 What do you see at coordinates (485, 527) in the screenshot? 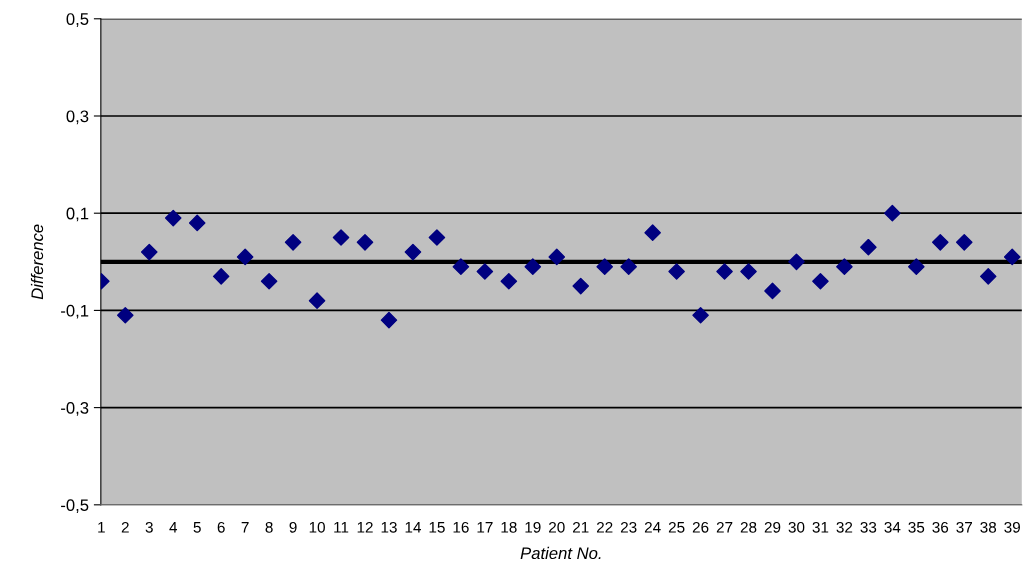
I see `x-tick-label: 17` at bounding box center [485, 527].